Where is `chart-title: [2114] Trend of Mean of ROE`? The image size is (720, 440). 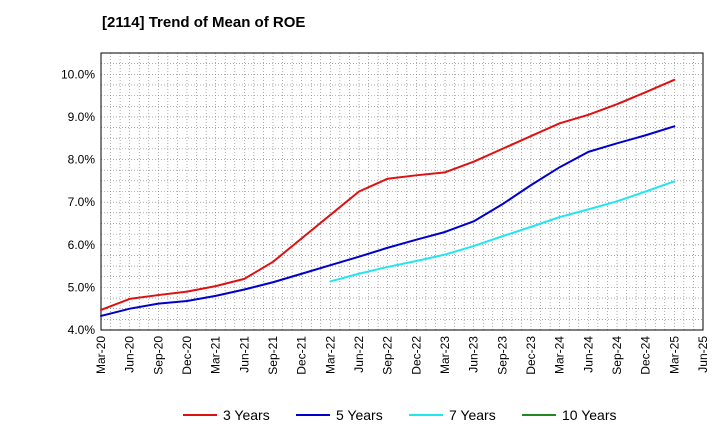 chart-title: [2114] Trend of Mean of ROE is located at coordinates (204, 22).